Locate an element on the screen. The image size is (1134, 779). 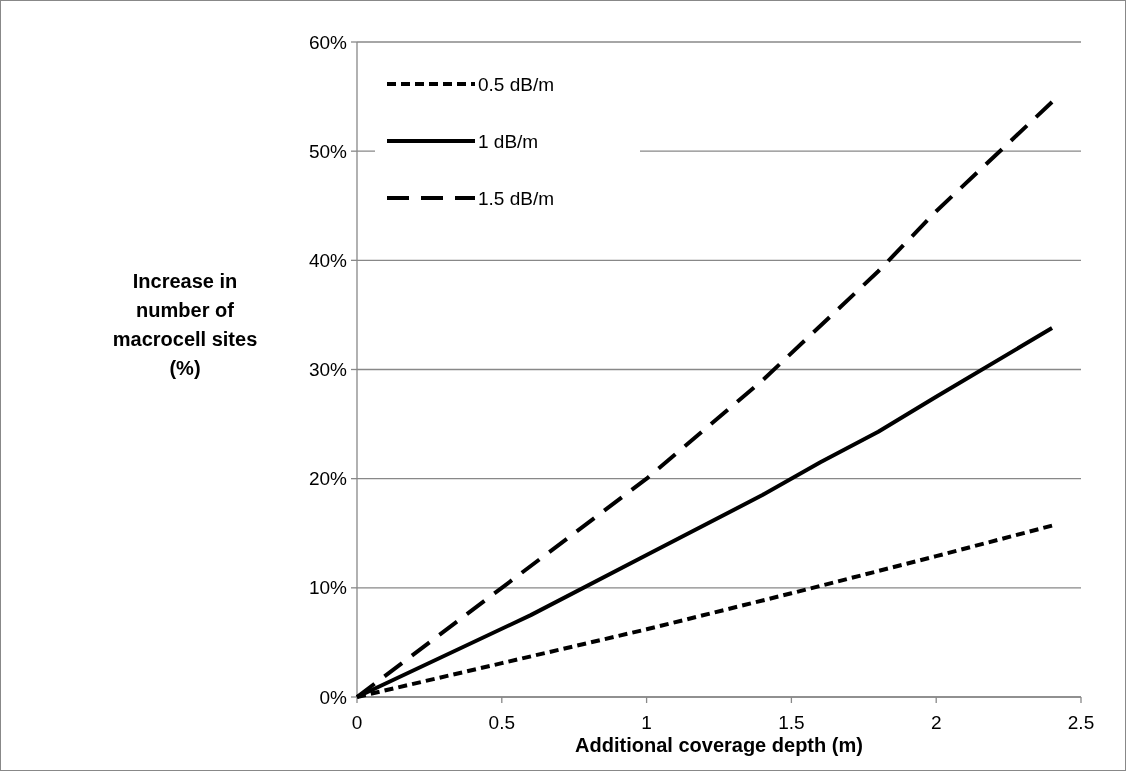
x-tick-label: 0.5 is located at coordinates (502, 722).